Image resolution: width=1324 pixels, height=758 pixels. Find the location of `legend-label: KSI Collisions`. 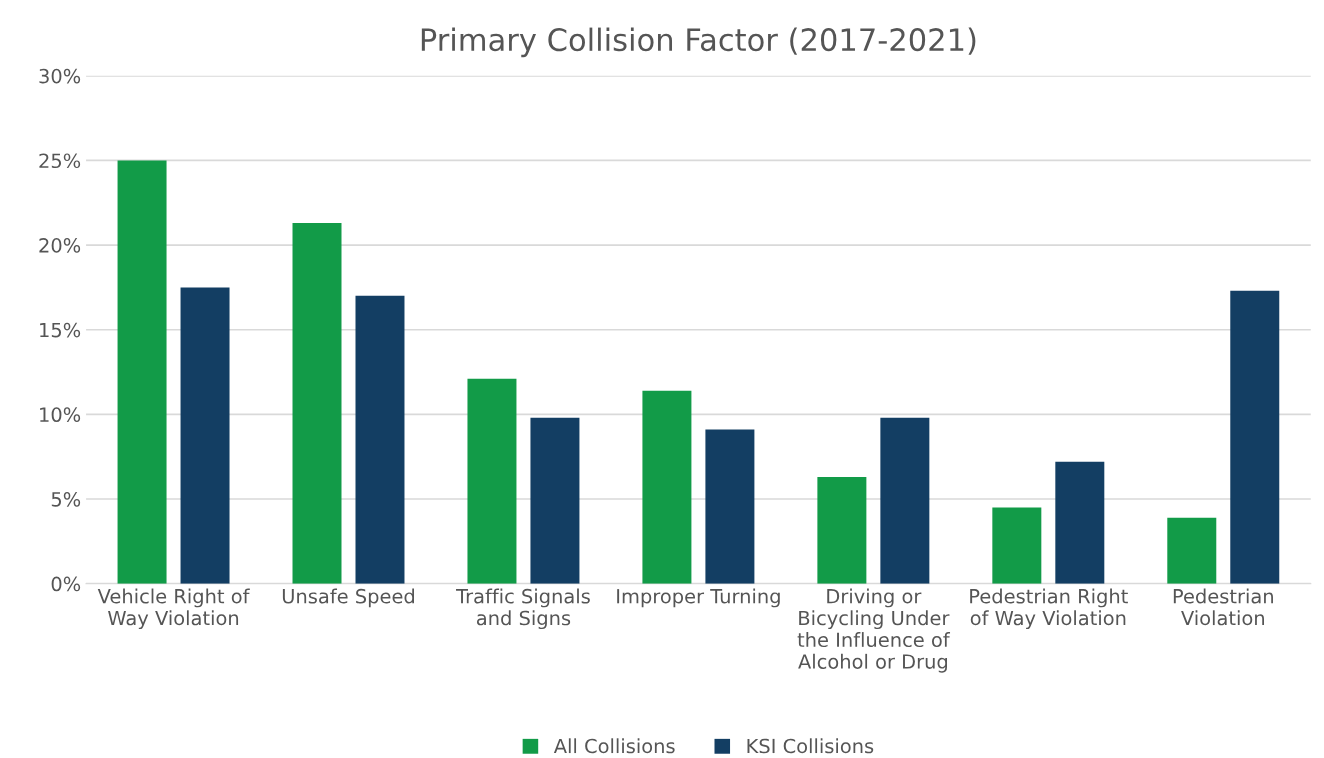

legend-label: KSI Collisions is located at coordinates (810, 746).